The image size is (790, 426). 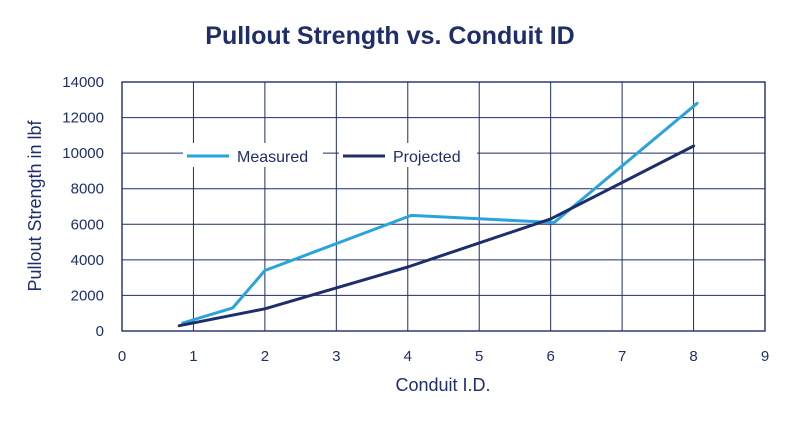 What do you see at coordinates (693, 356) in the screenshot?
I see `x-tick-label: 8` at bounding box center [693, 356].